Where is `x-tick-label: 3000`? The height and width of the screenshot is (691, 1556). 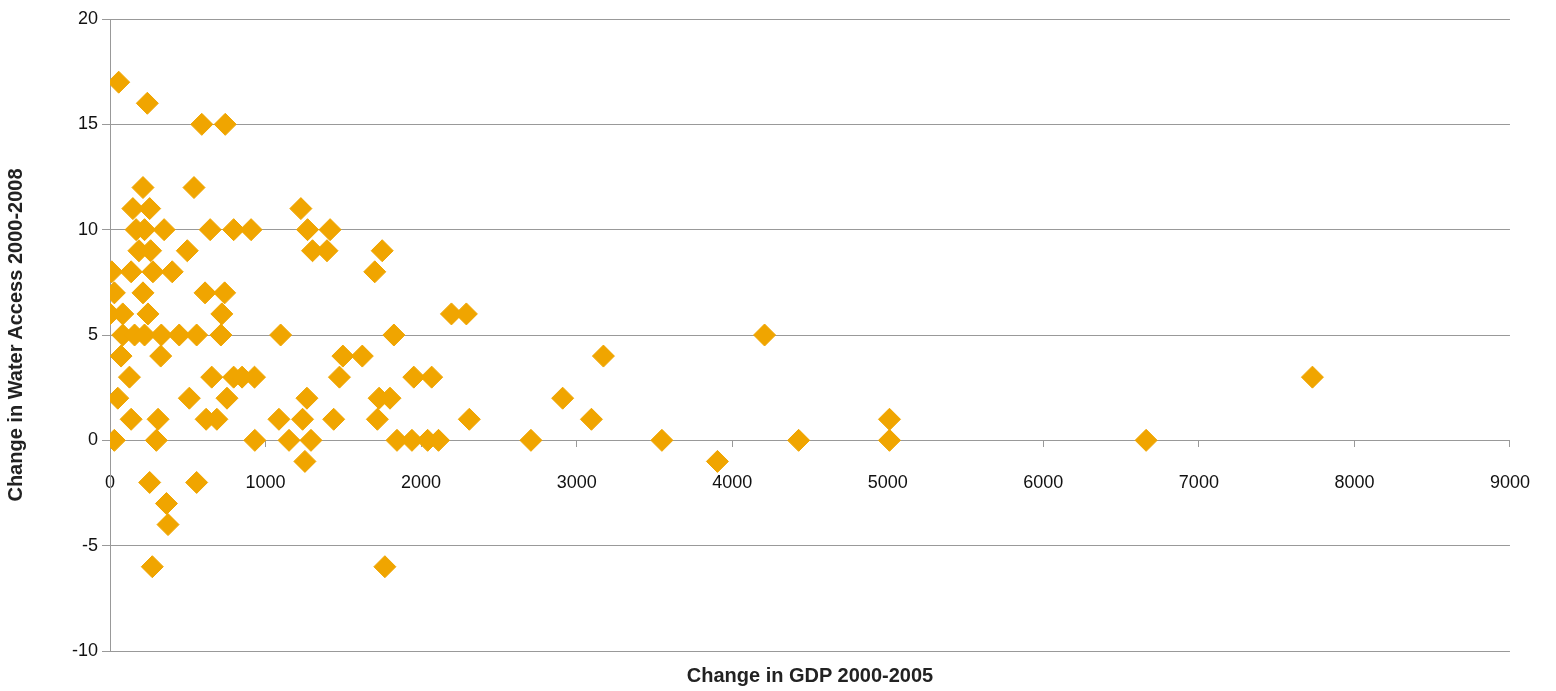
x-tick-label: 3000 is located at coordinates (576, 482).